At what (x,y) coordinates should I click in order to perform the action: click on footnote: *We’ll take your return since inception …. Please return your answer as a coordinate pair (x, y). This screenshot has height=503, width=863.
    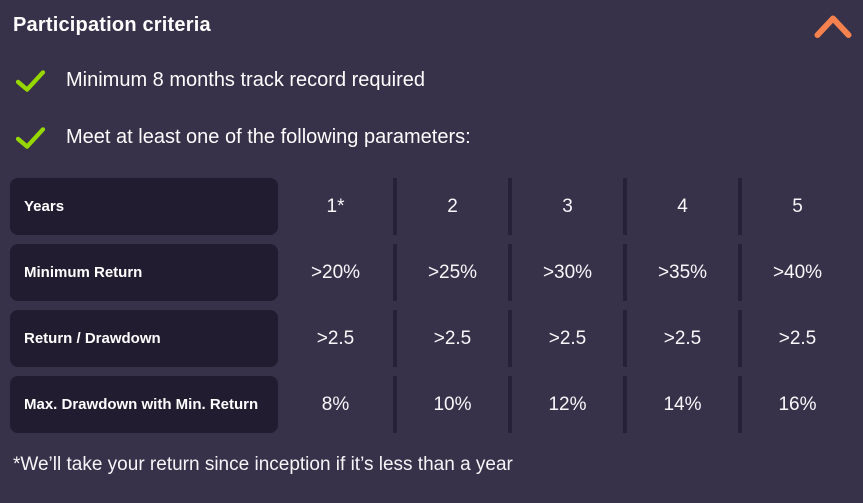
    Looking at the image, I should click on (263, 464).